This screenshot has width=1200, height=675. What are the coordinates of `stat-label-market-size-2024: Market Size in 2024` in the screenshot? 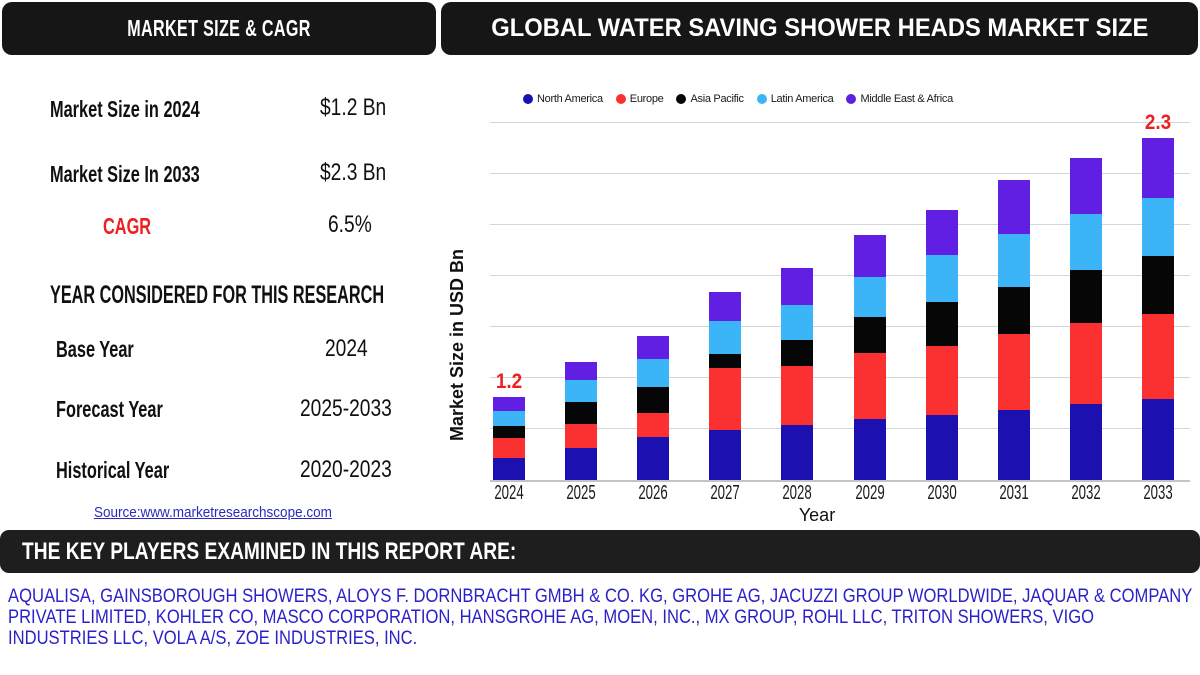 It's located at (125, 109).